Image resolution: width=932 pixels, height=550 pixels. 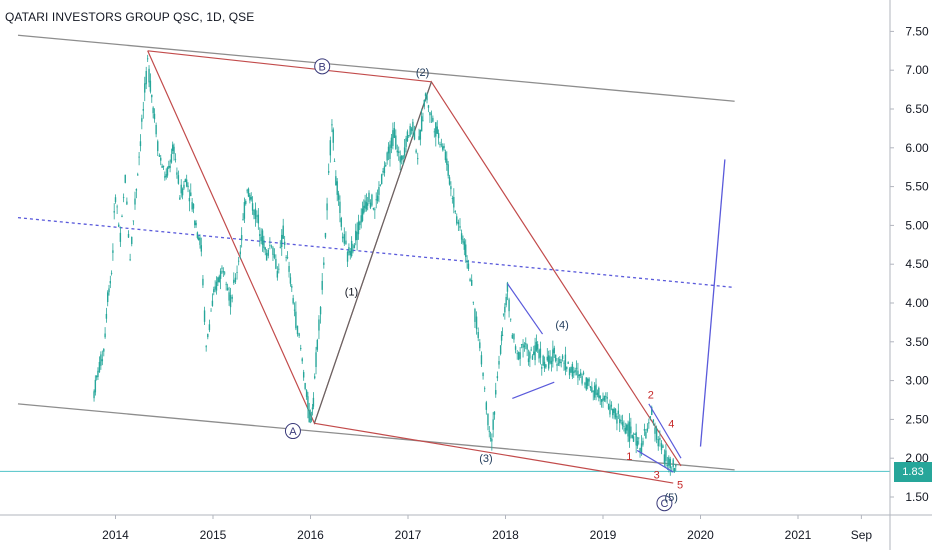 I want to click on price-tick-label: 3.00, so click(x=917, y=381).